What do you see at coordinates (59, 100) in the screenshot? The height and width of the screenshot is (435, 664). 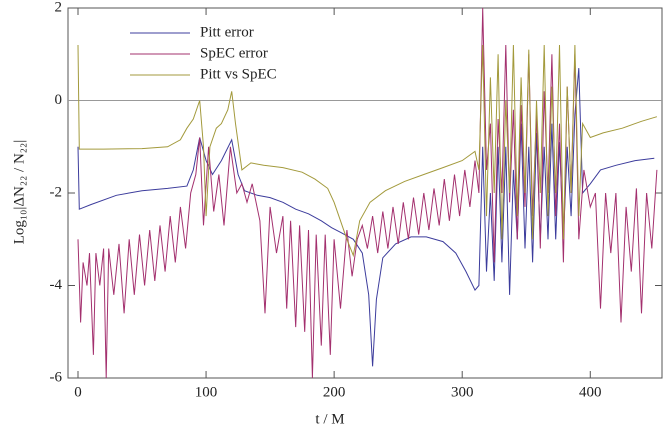 I see `y-tick-label: 0` at bounding box center [59, 100].